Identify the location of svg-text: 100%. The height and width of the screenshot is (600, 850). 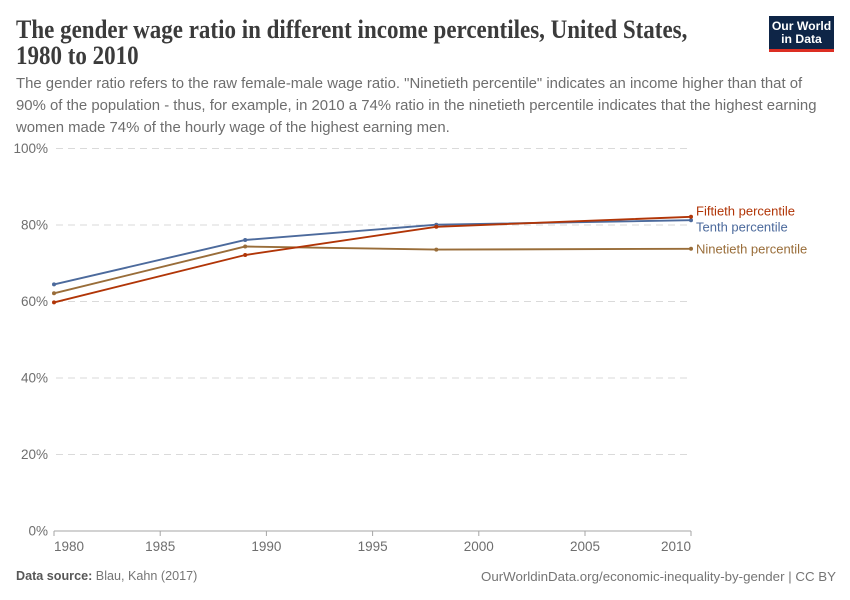
(30, 148).